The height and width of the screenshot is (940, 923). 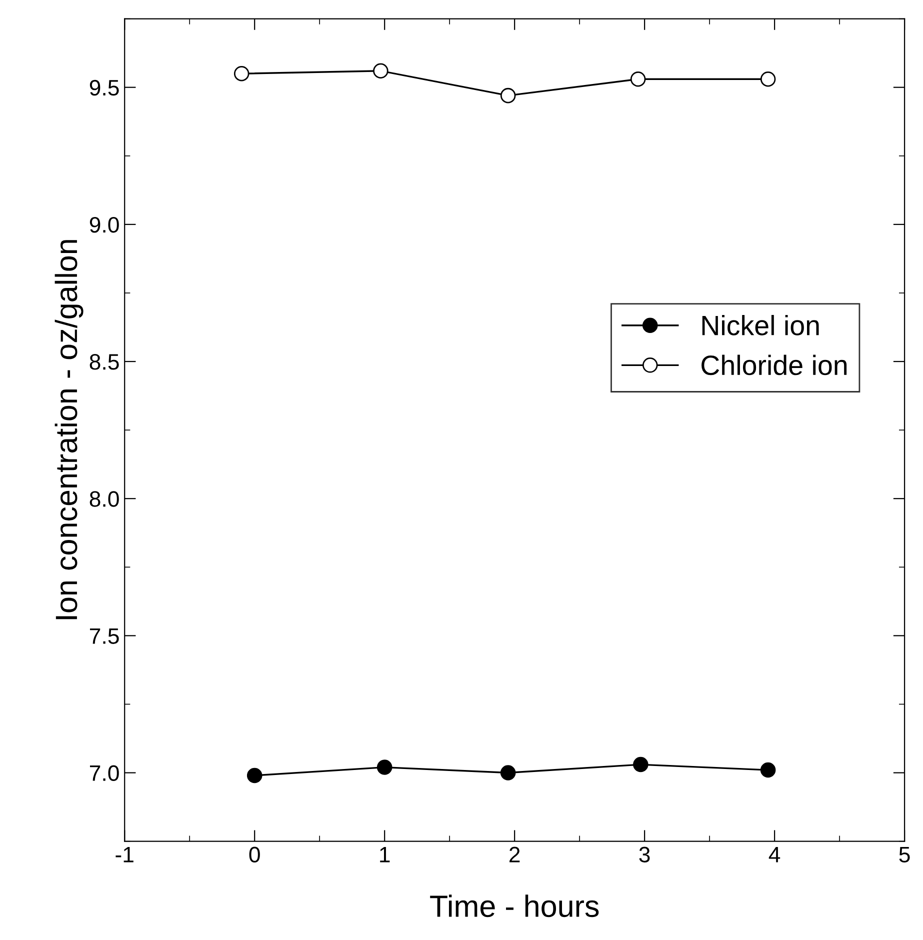 I want to click on x-tick-label: -1, so click(x=125, y=854).